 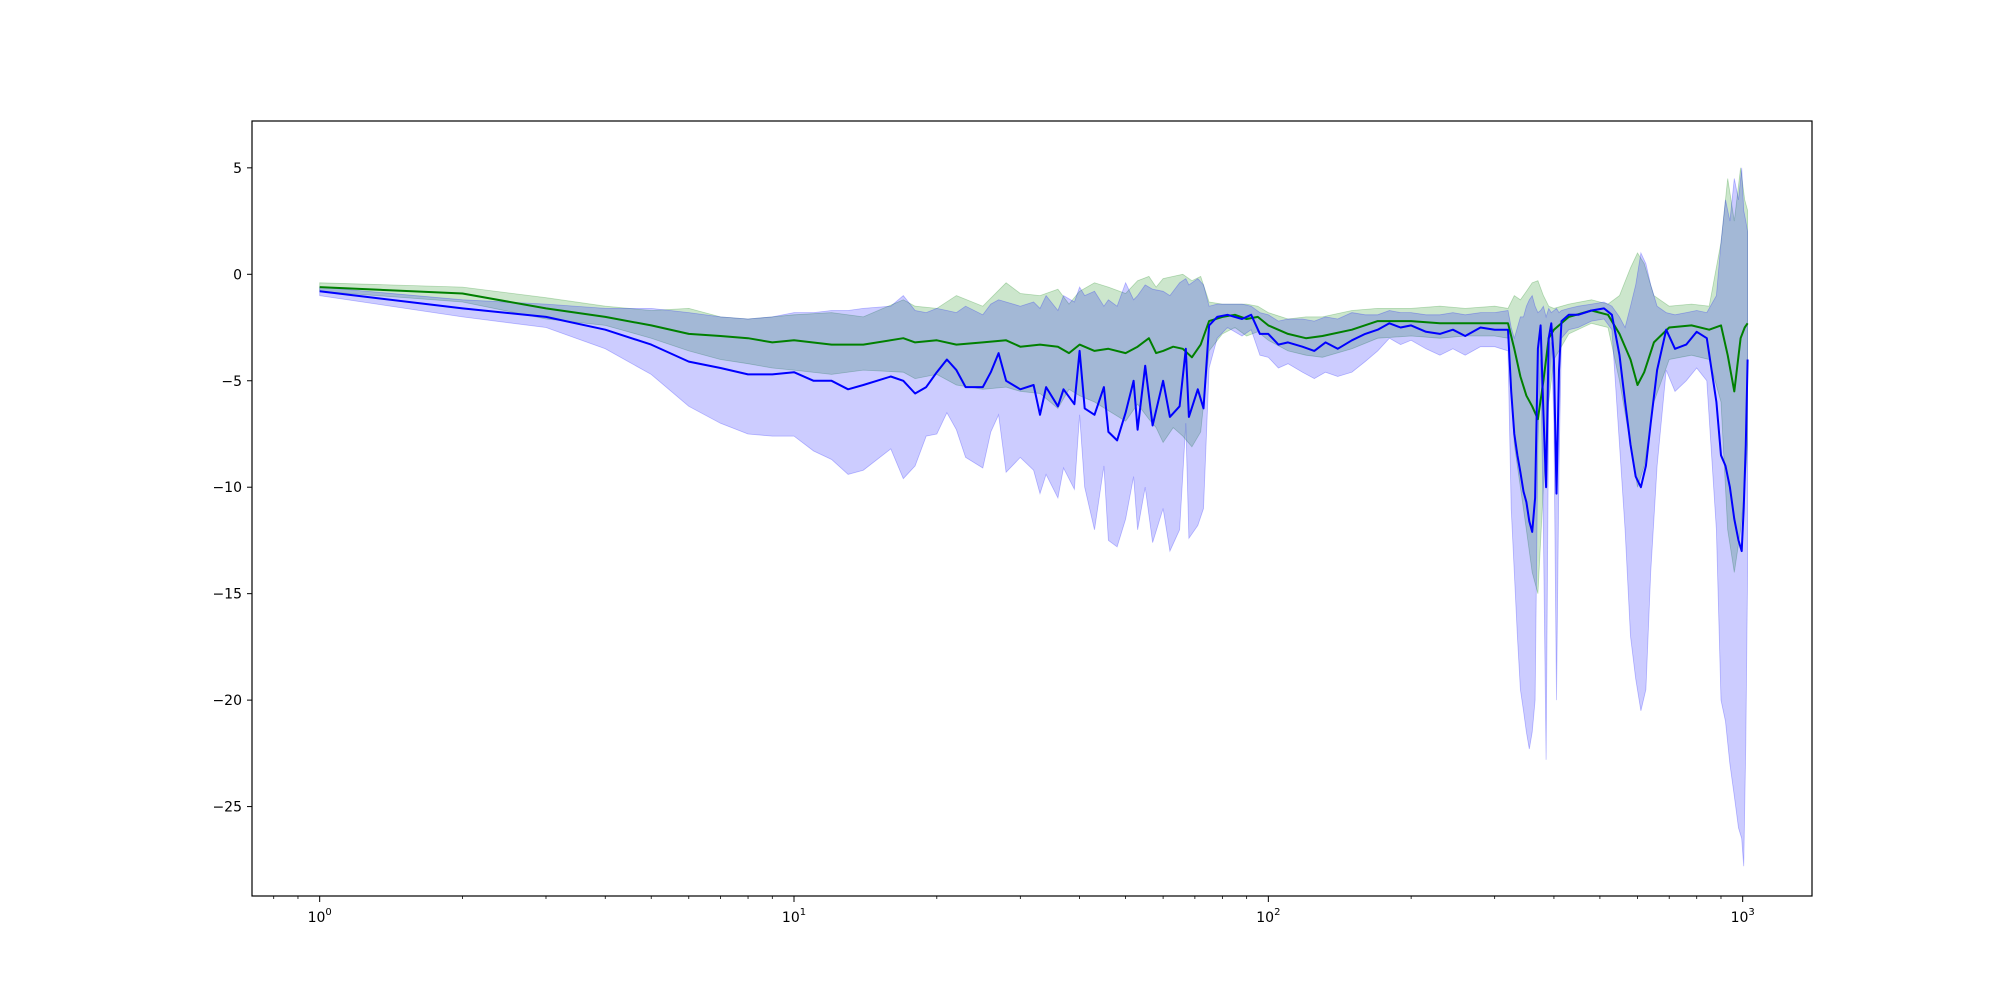 I want to click on x-tick-label: 10³, so click(x=1743, y=916).